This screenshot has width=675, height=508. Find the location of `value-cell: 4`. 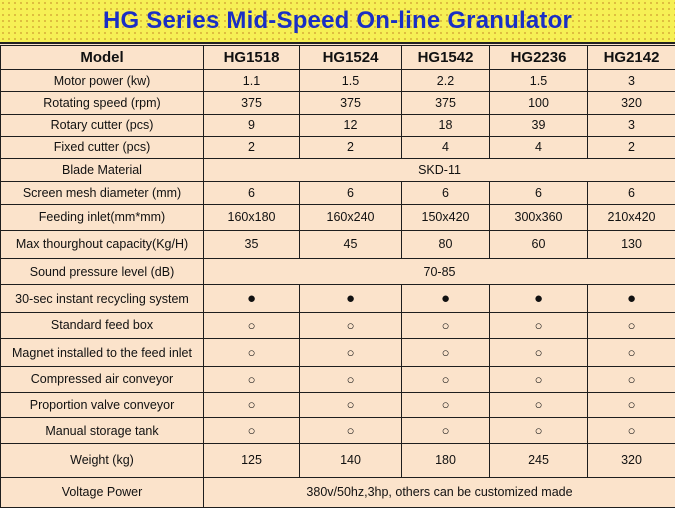

value-cell: 4 is located at coordinates (445, 147).